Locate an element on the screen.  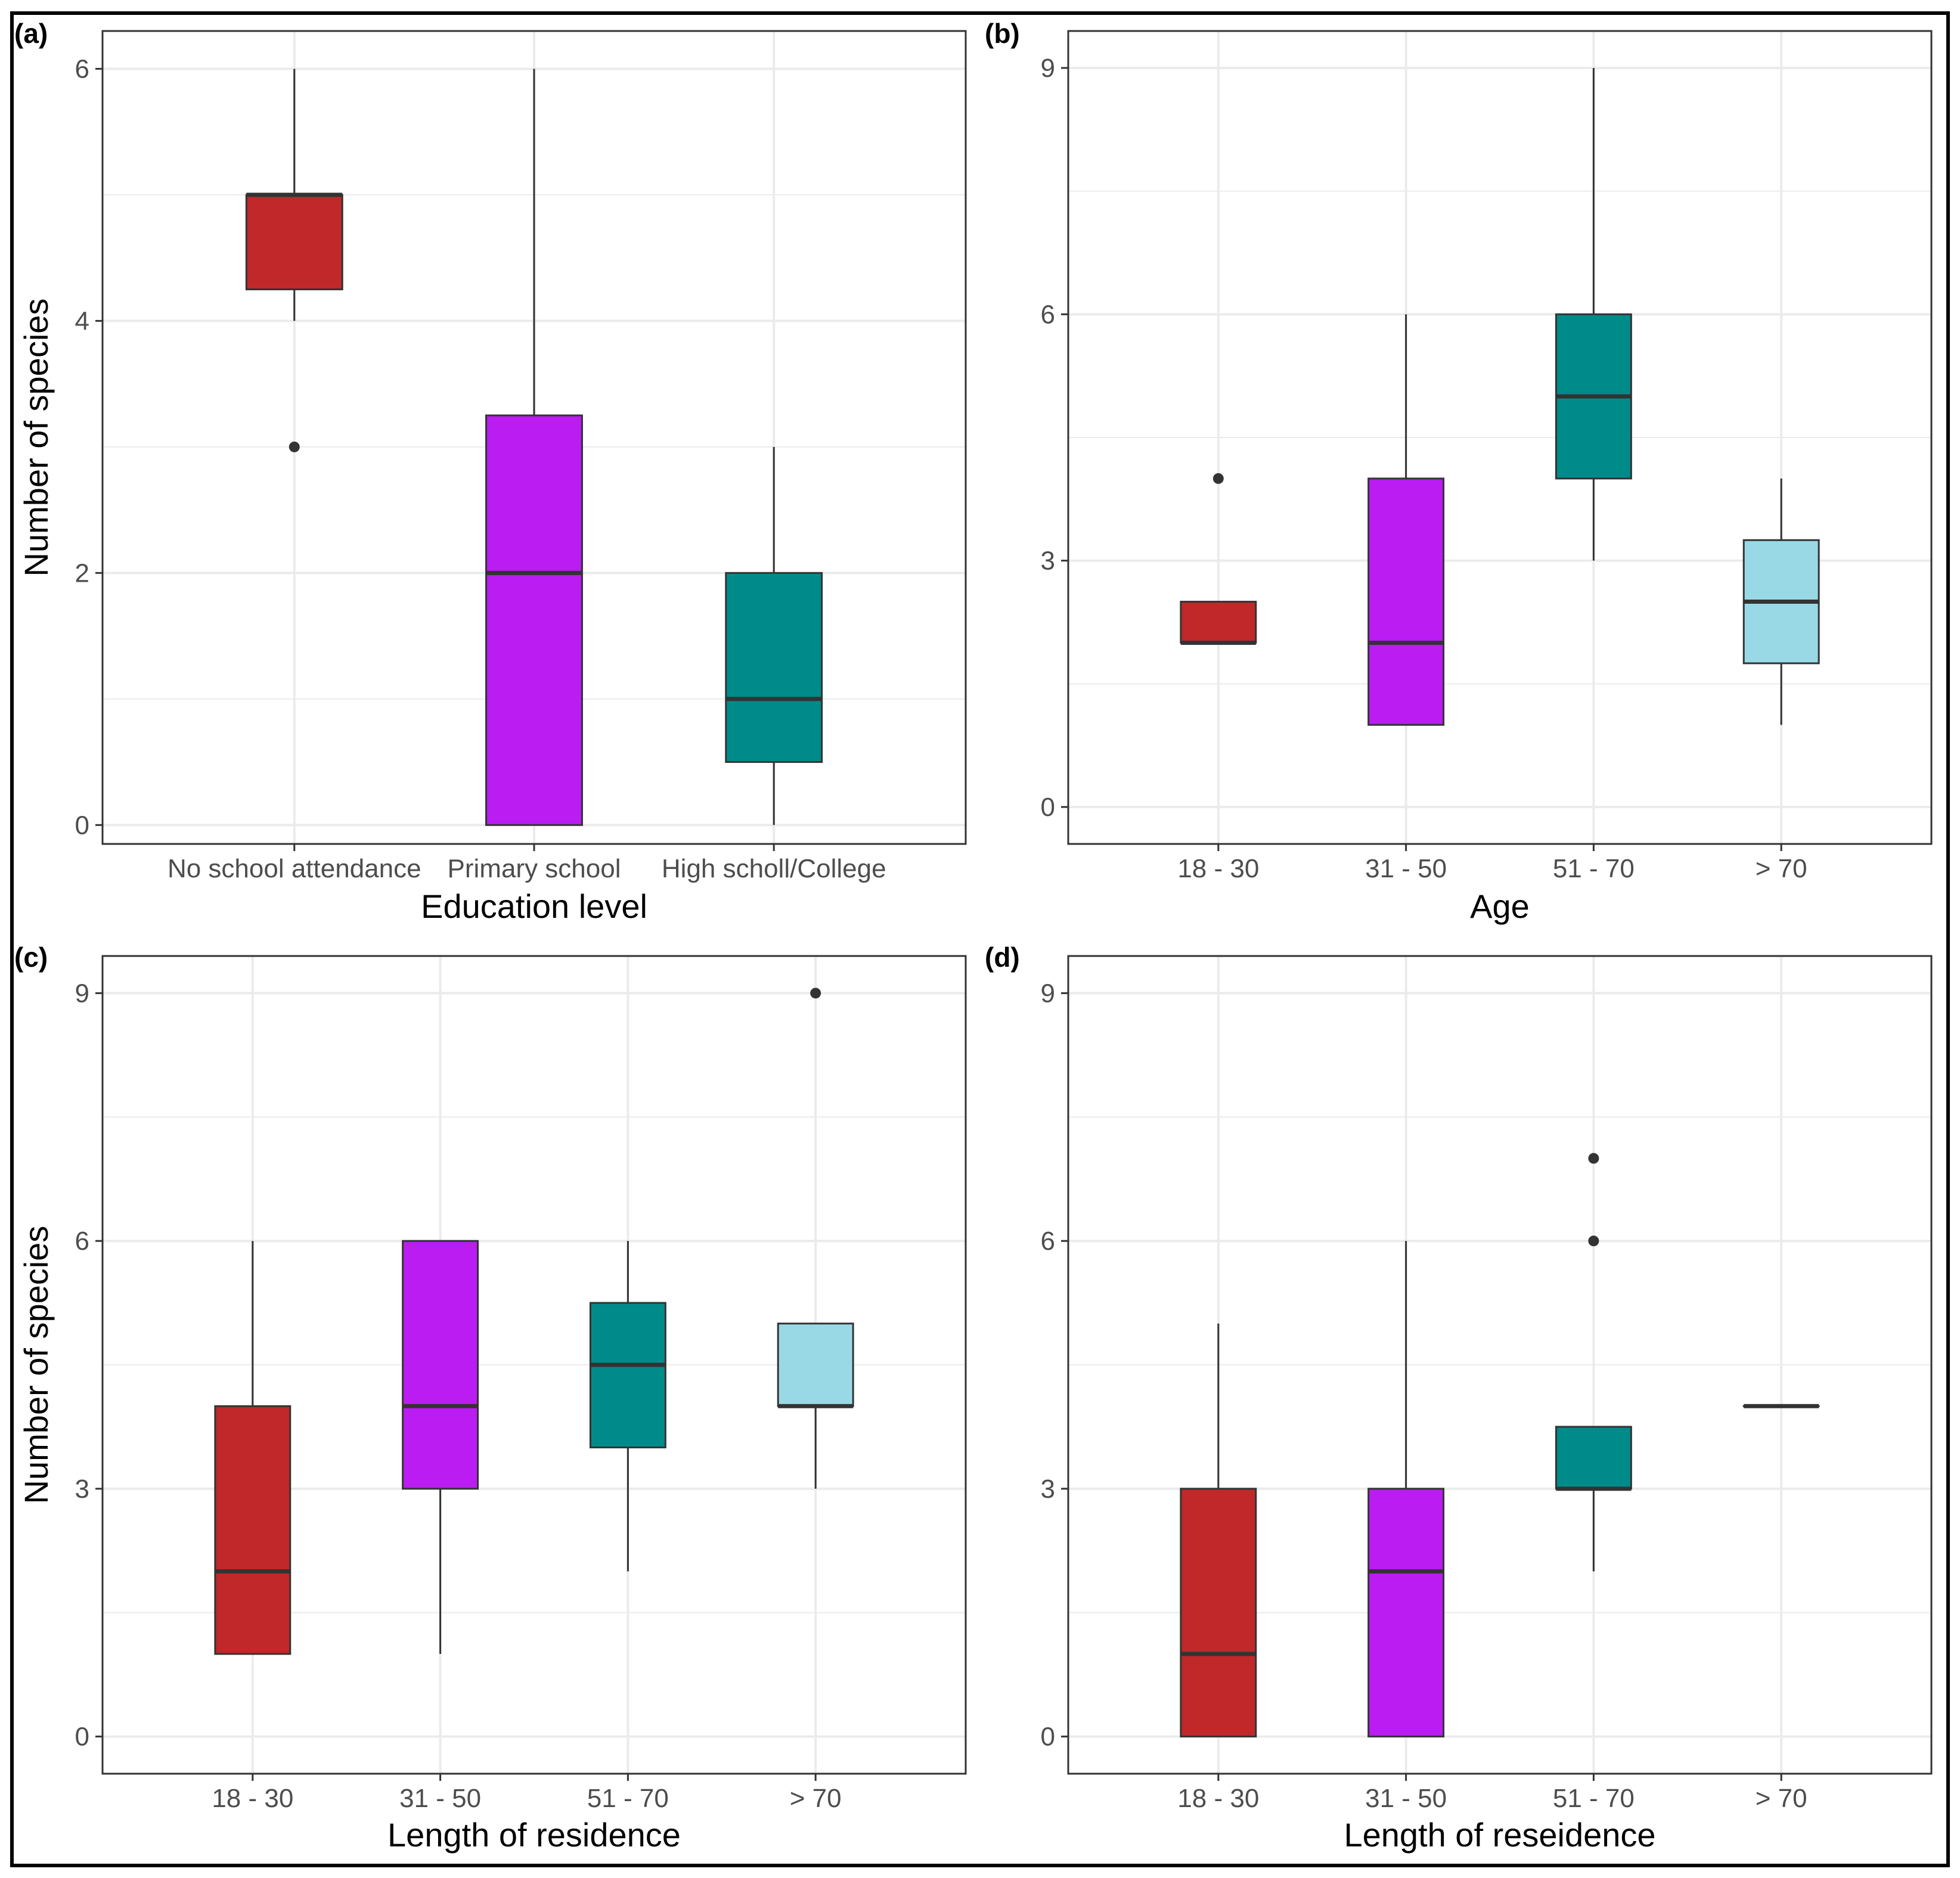
box-primary-school is located at coordinates (534, 447).